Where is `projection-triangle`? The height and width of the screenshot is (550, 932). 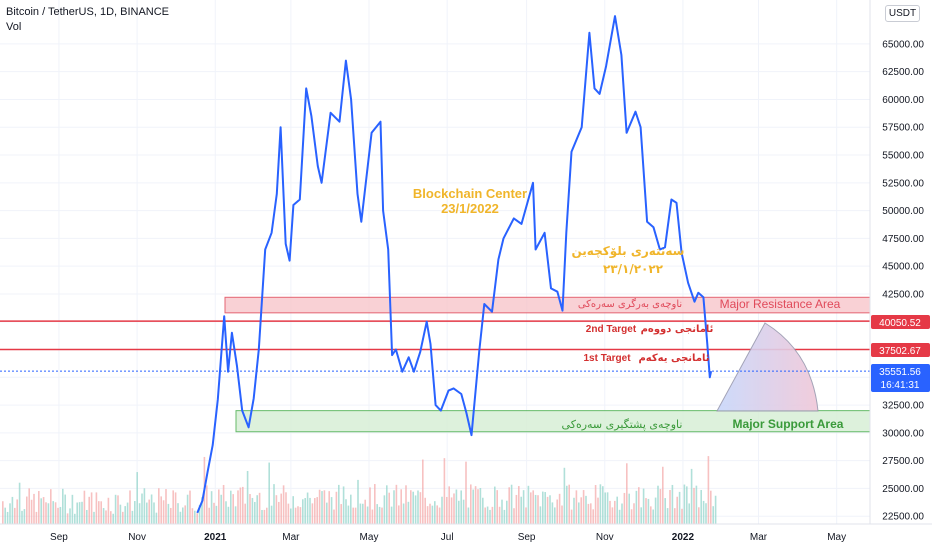
projection-triangle is located at coordinates (767, 367).